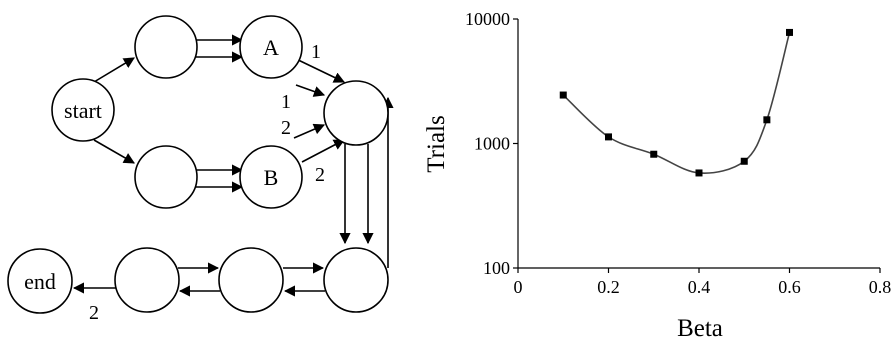  I want to click on y-tick-label: 100, so click(496, 268).